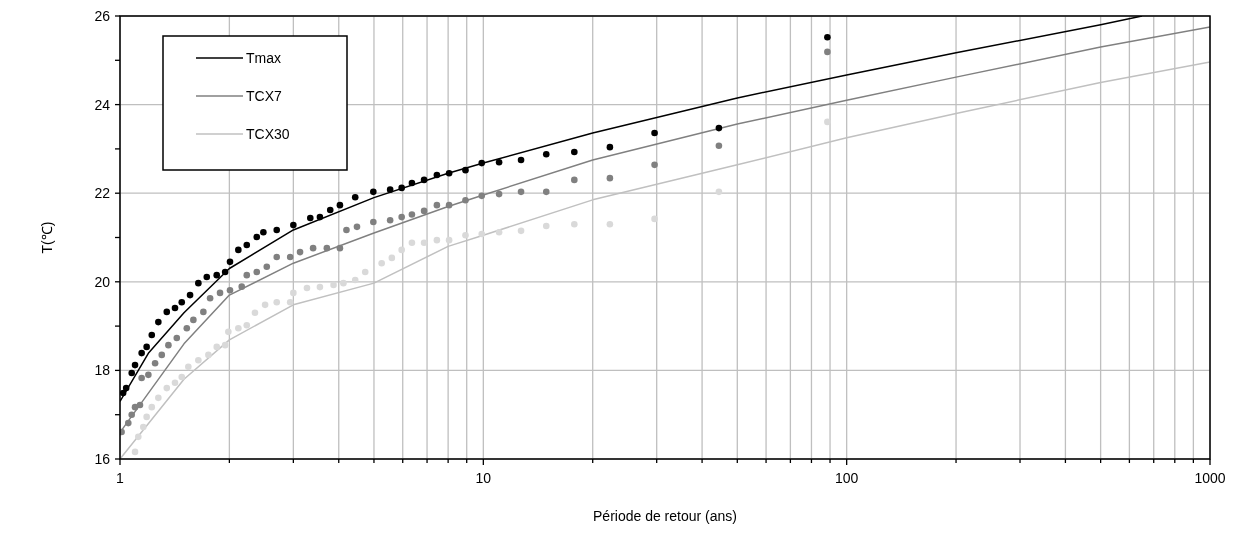  I want to click on y-tick-label: 22, so click(102, 193).